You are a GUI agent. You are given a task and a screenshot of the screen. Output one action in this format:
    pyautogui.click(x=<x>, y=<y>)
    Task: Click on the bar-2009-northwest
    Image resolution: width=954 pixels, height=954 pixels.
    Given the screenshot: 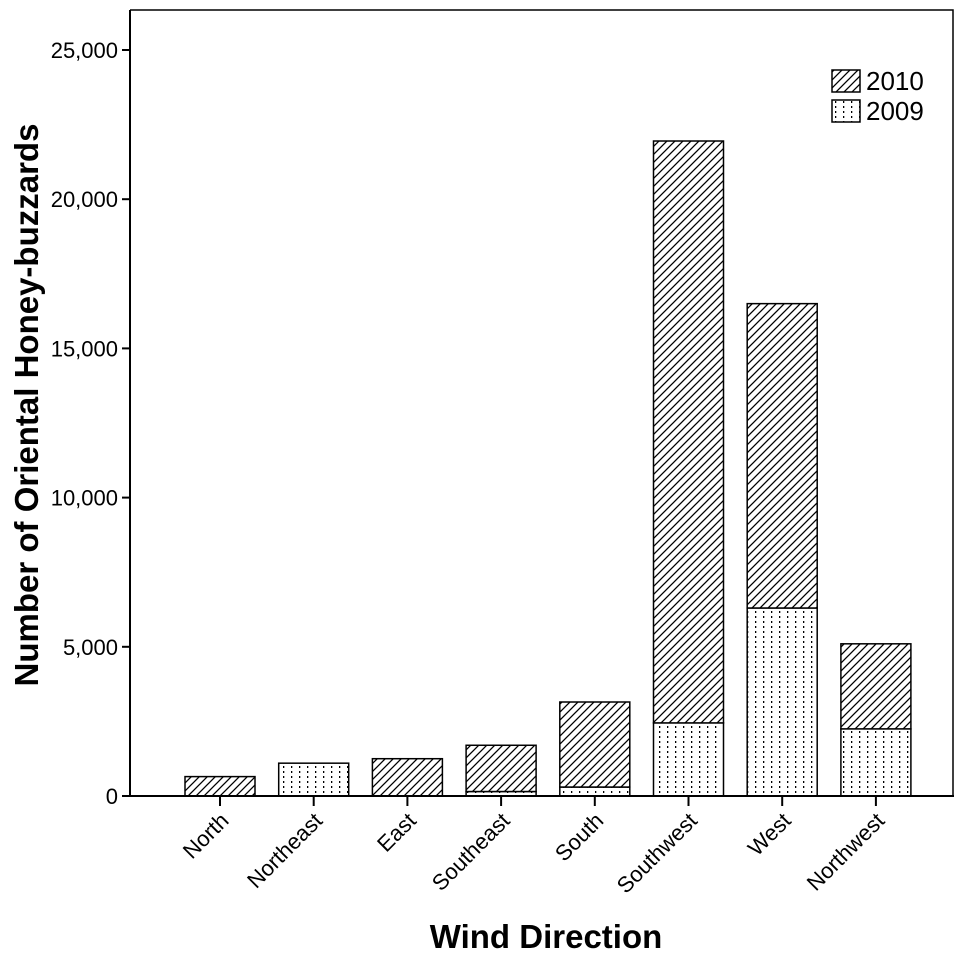 What is the action you would take?
    pyautogui.click(x=876, y=762)
    